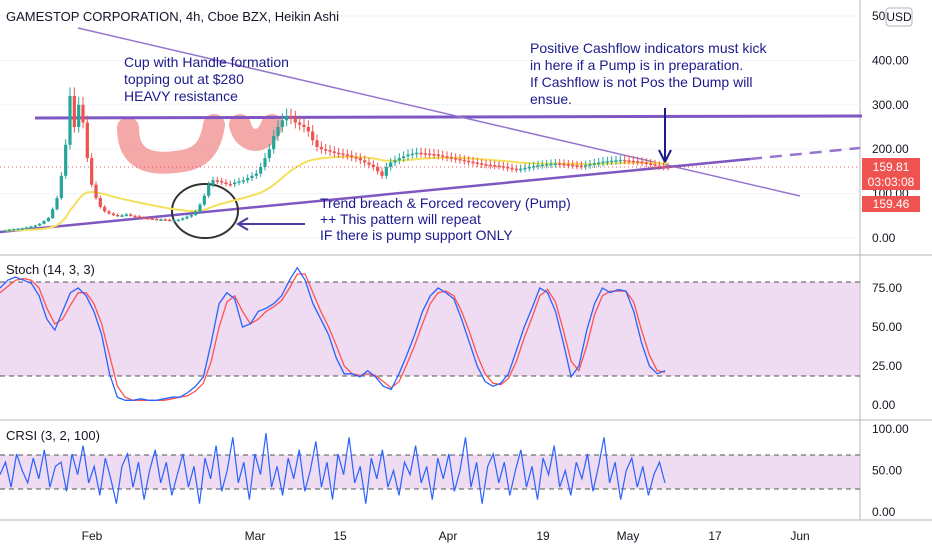 This screenshot has height=550, width=932. What do you see at coordinates (336, 193) in the screenshot?
I see `moving-average-line` at bounding box center [336, 193].